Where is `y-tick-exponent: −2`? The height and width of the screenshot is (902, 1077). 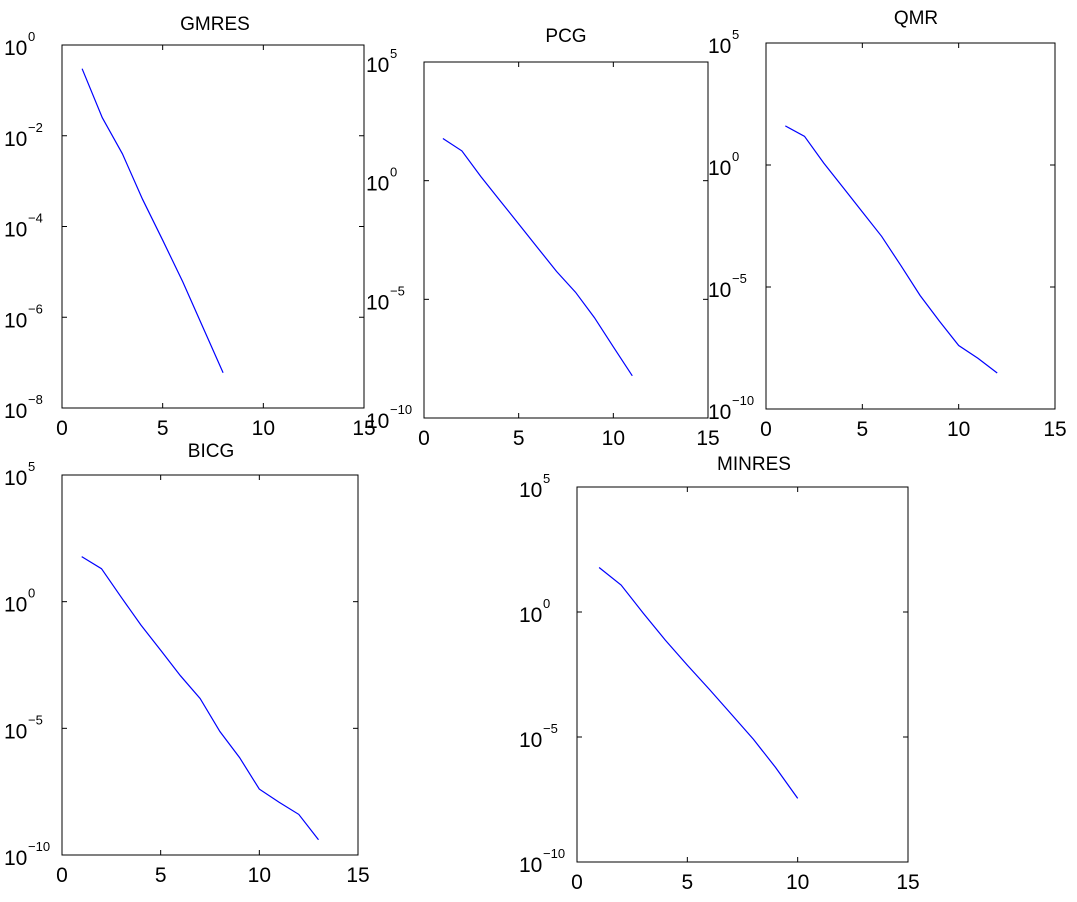 y-tick-exponent: −2 is located at coordinates (35, 127).